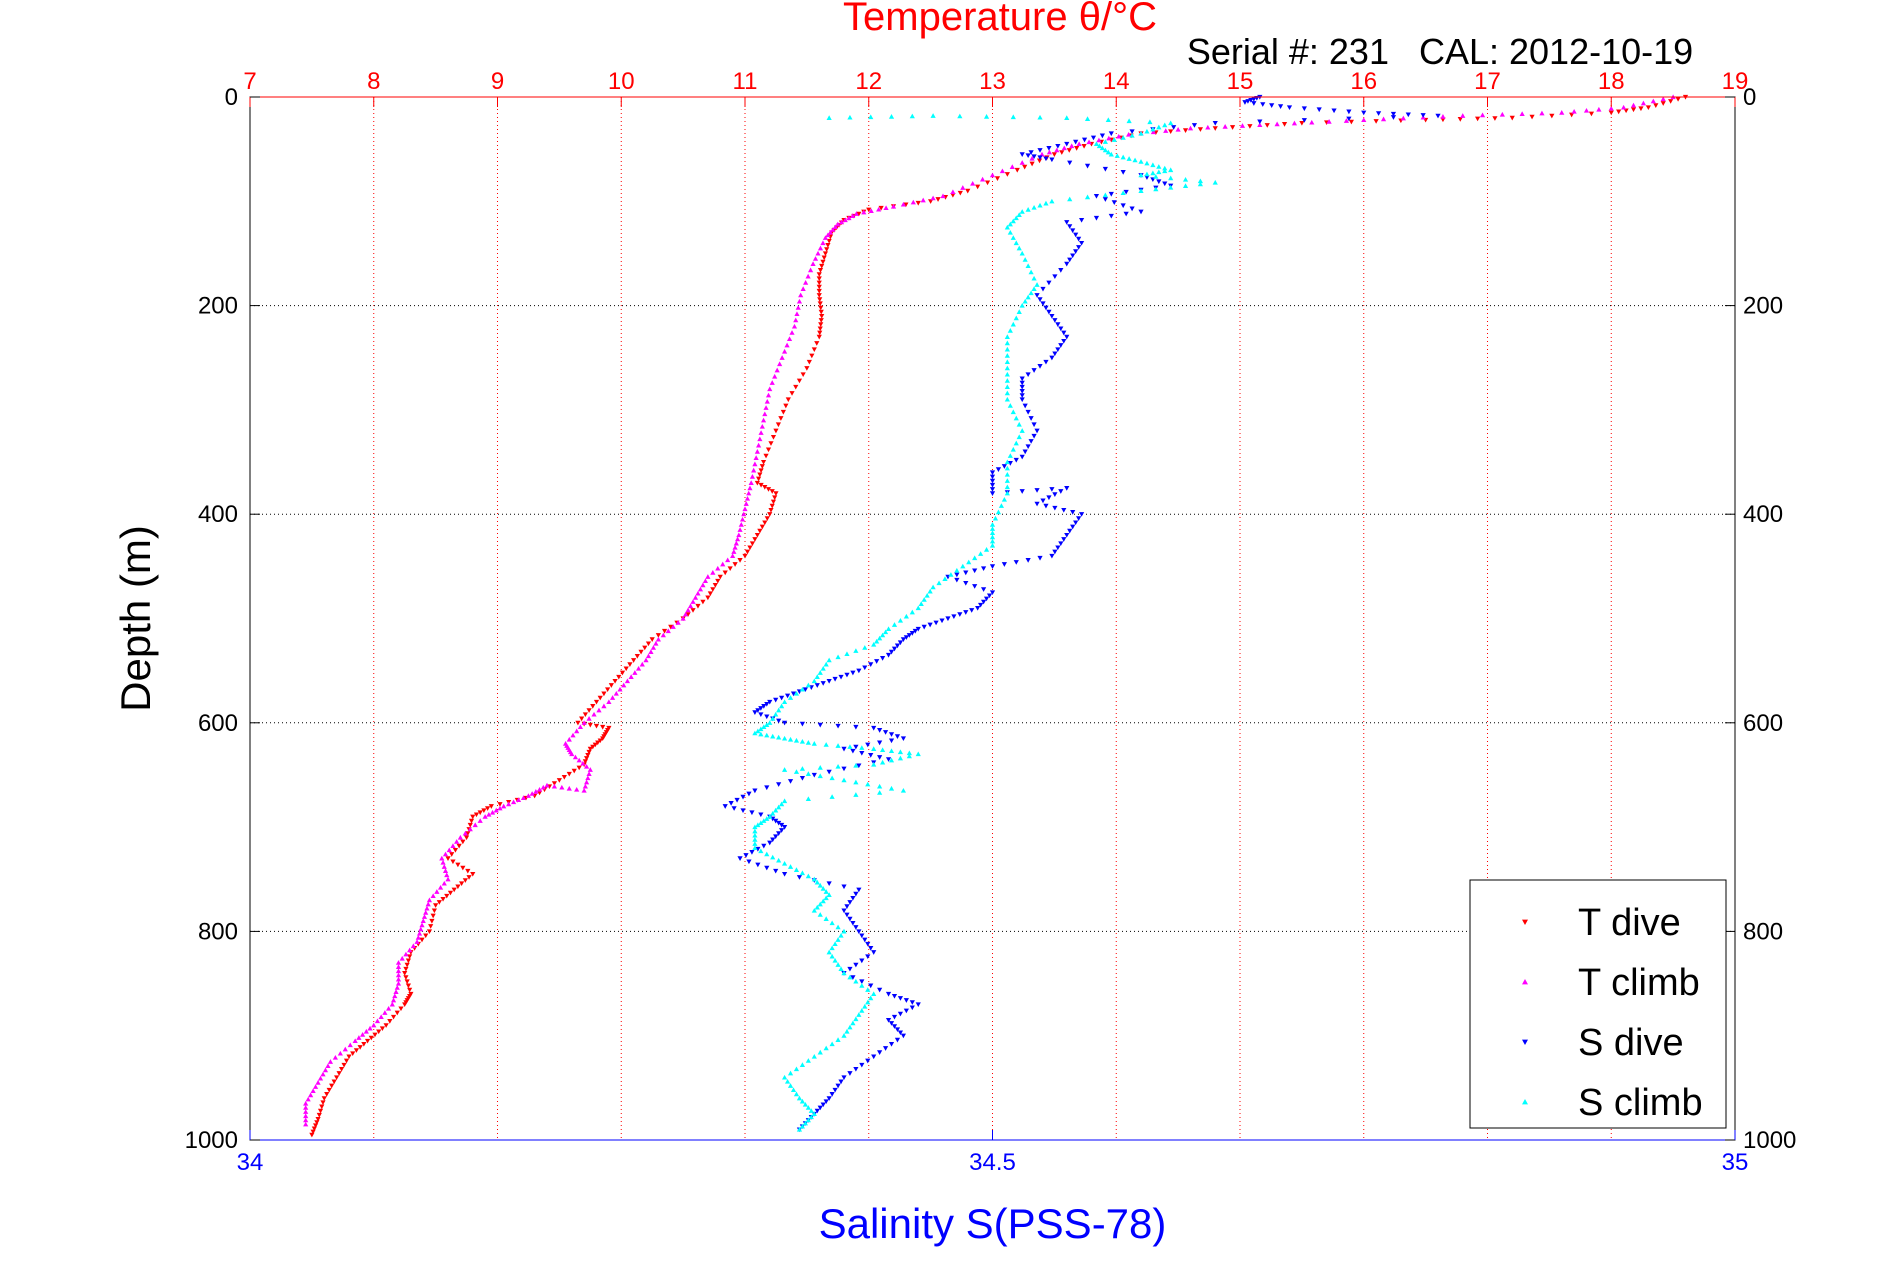  I want to click on temp-tick-label: 17, so click(1487, 81).